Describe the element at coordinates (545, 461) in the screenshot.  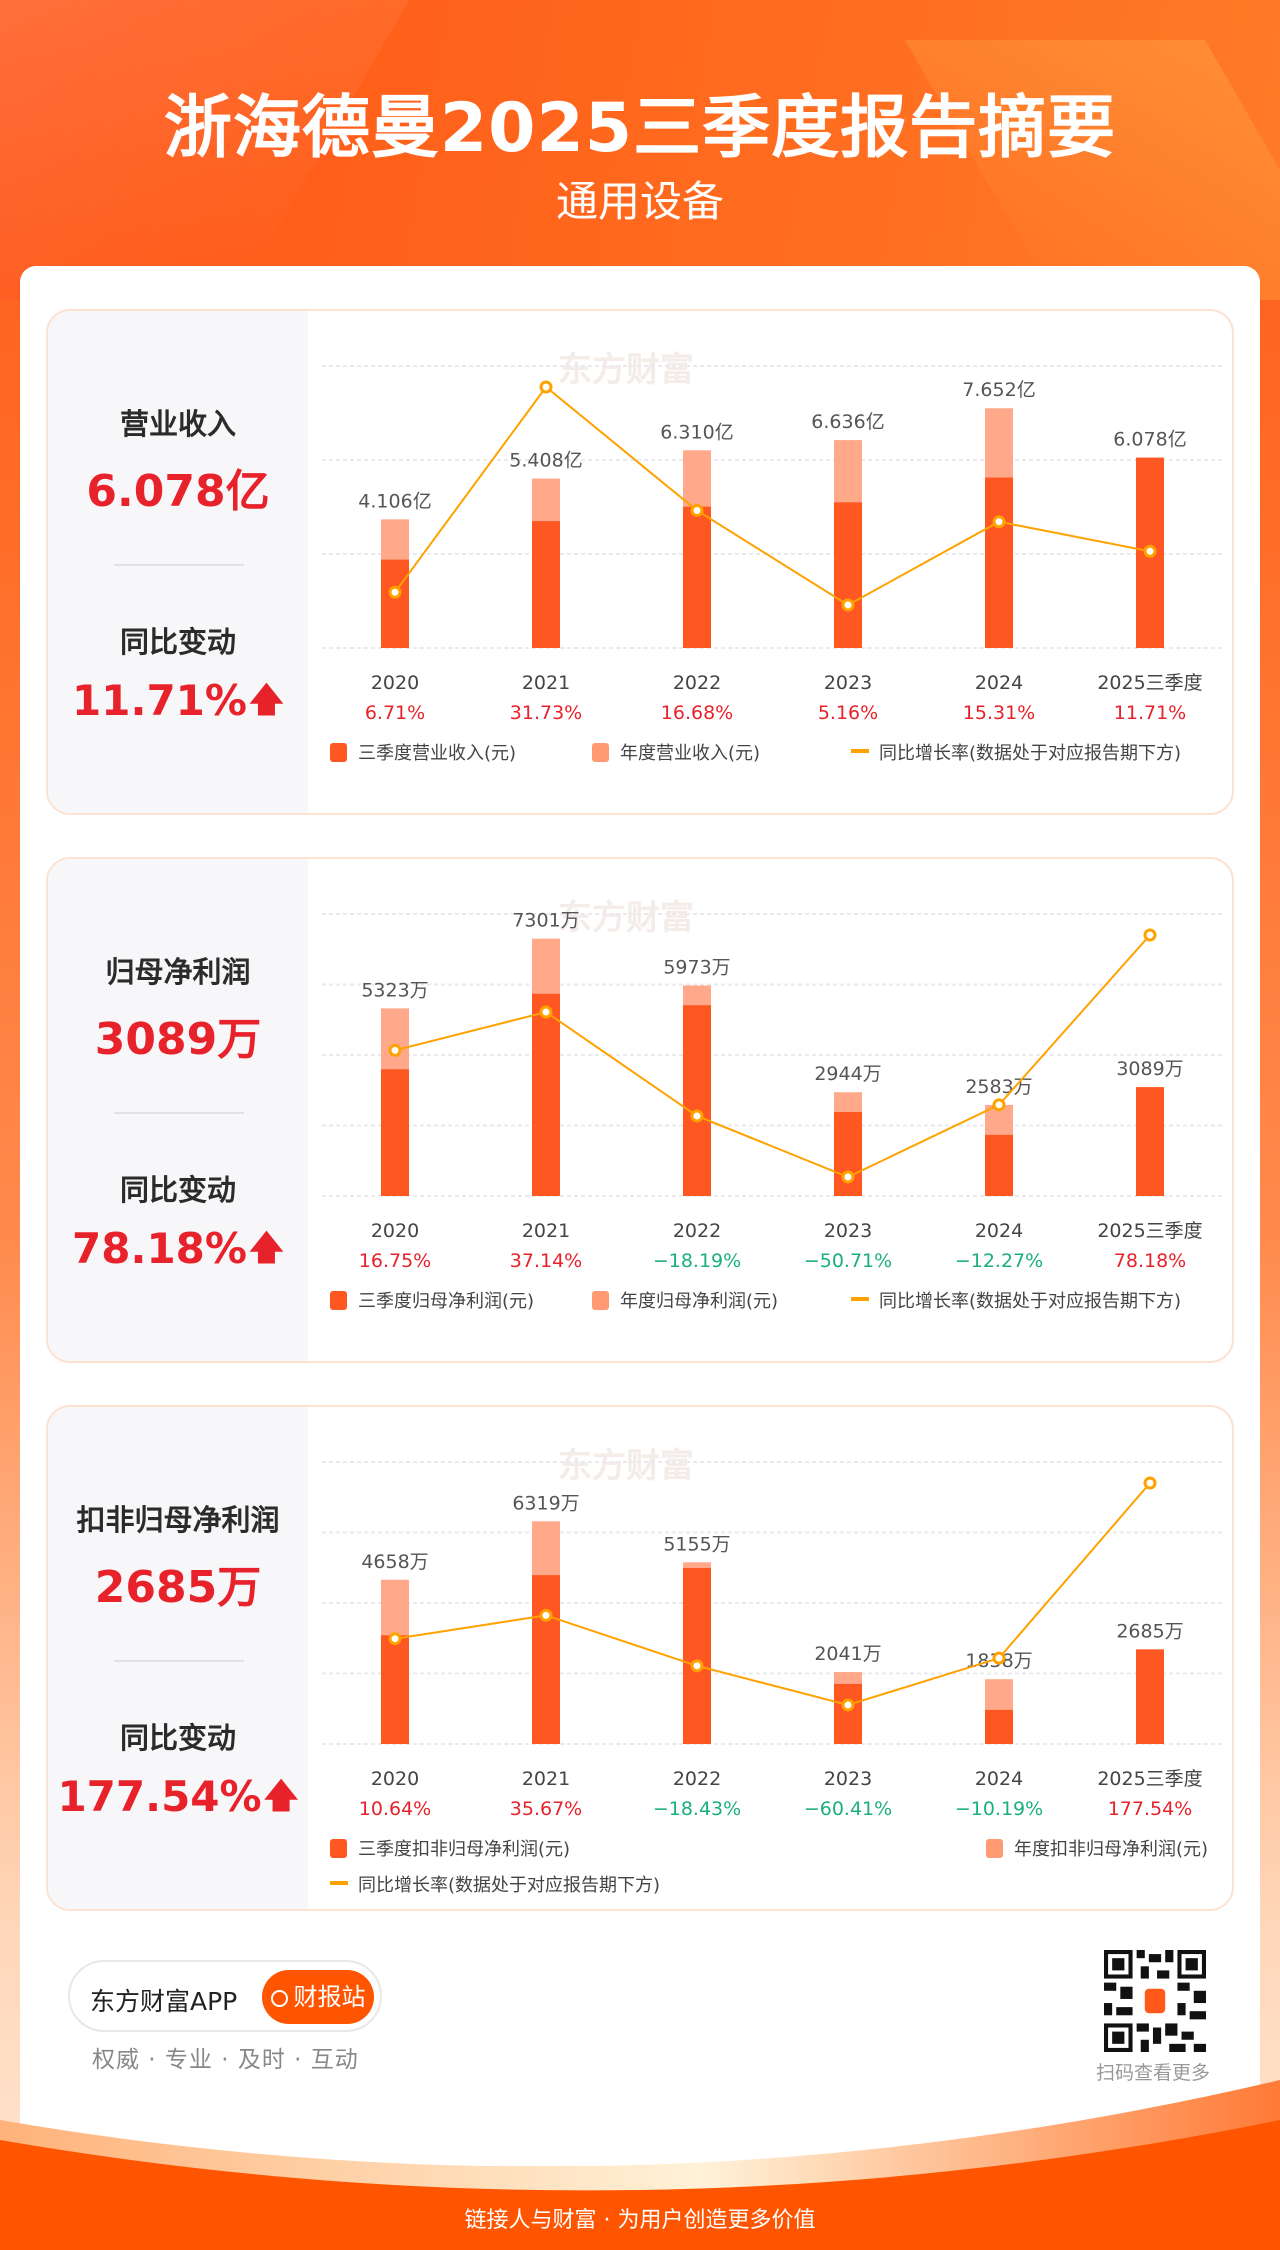
I see `value-label: 5.408亿` at that location.